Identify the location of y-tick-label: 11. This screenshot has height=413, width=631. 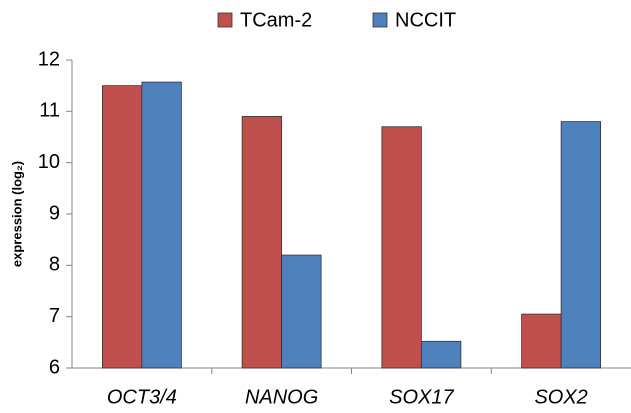
(49, 111).